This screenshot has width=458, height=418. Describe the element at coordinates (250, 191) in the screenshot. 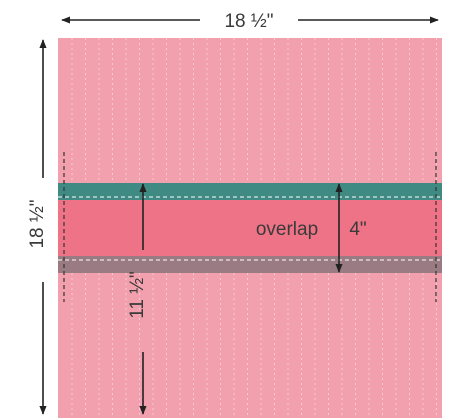

I see `teal-band` at that location.